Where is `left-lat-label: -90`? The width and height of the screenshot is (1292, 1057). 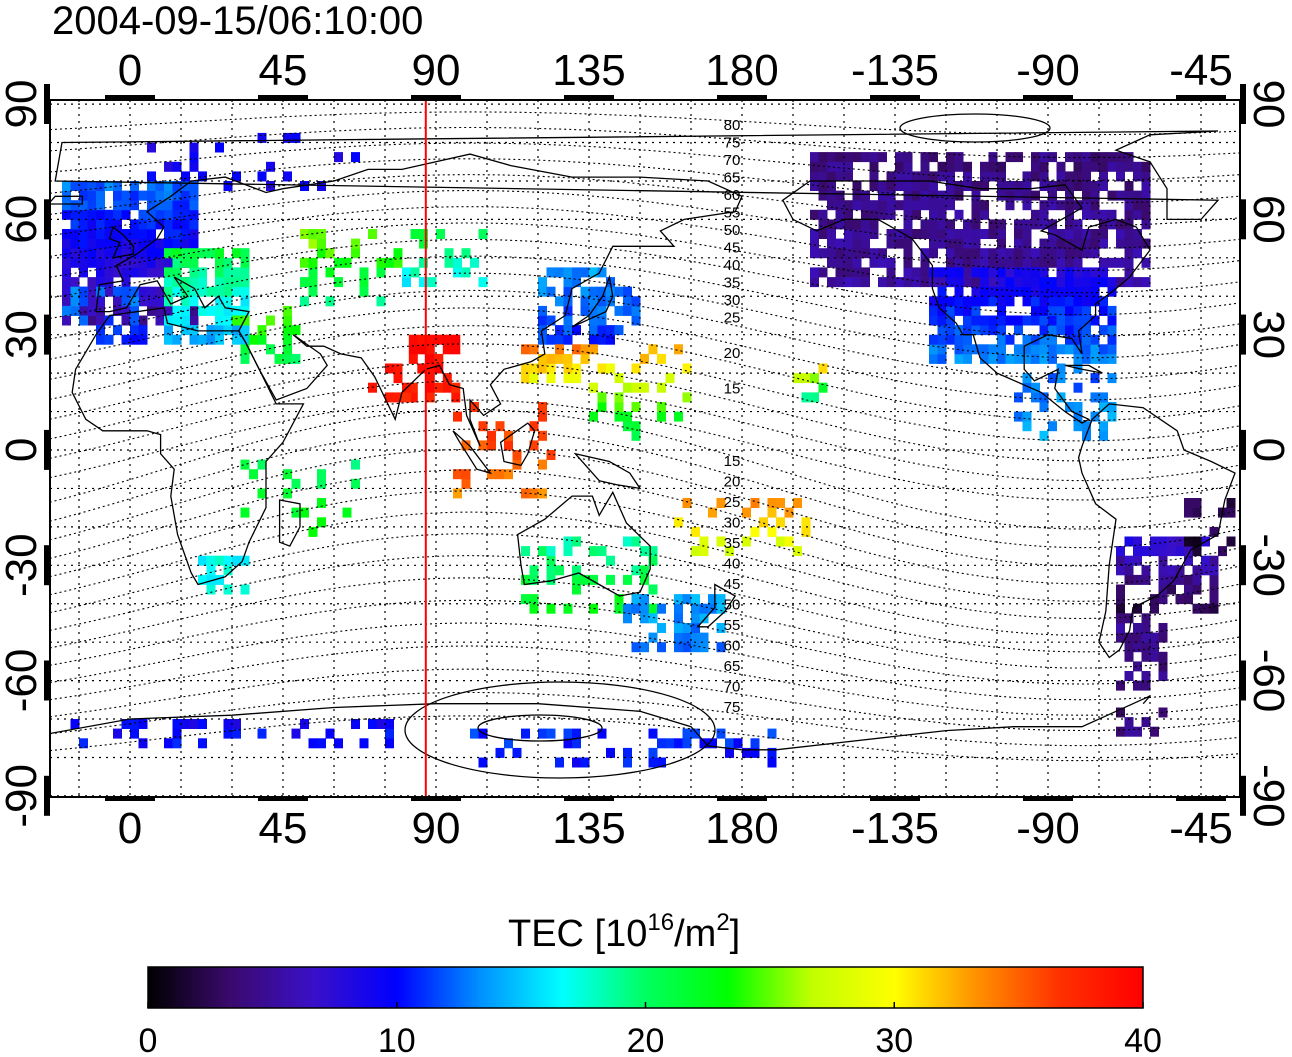 left-lat-label: -90 is located at coordinates (23, 796).